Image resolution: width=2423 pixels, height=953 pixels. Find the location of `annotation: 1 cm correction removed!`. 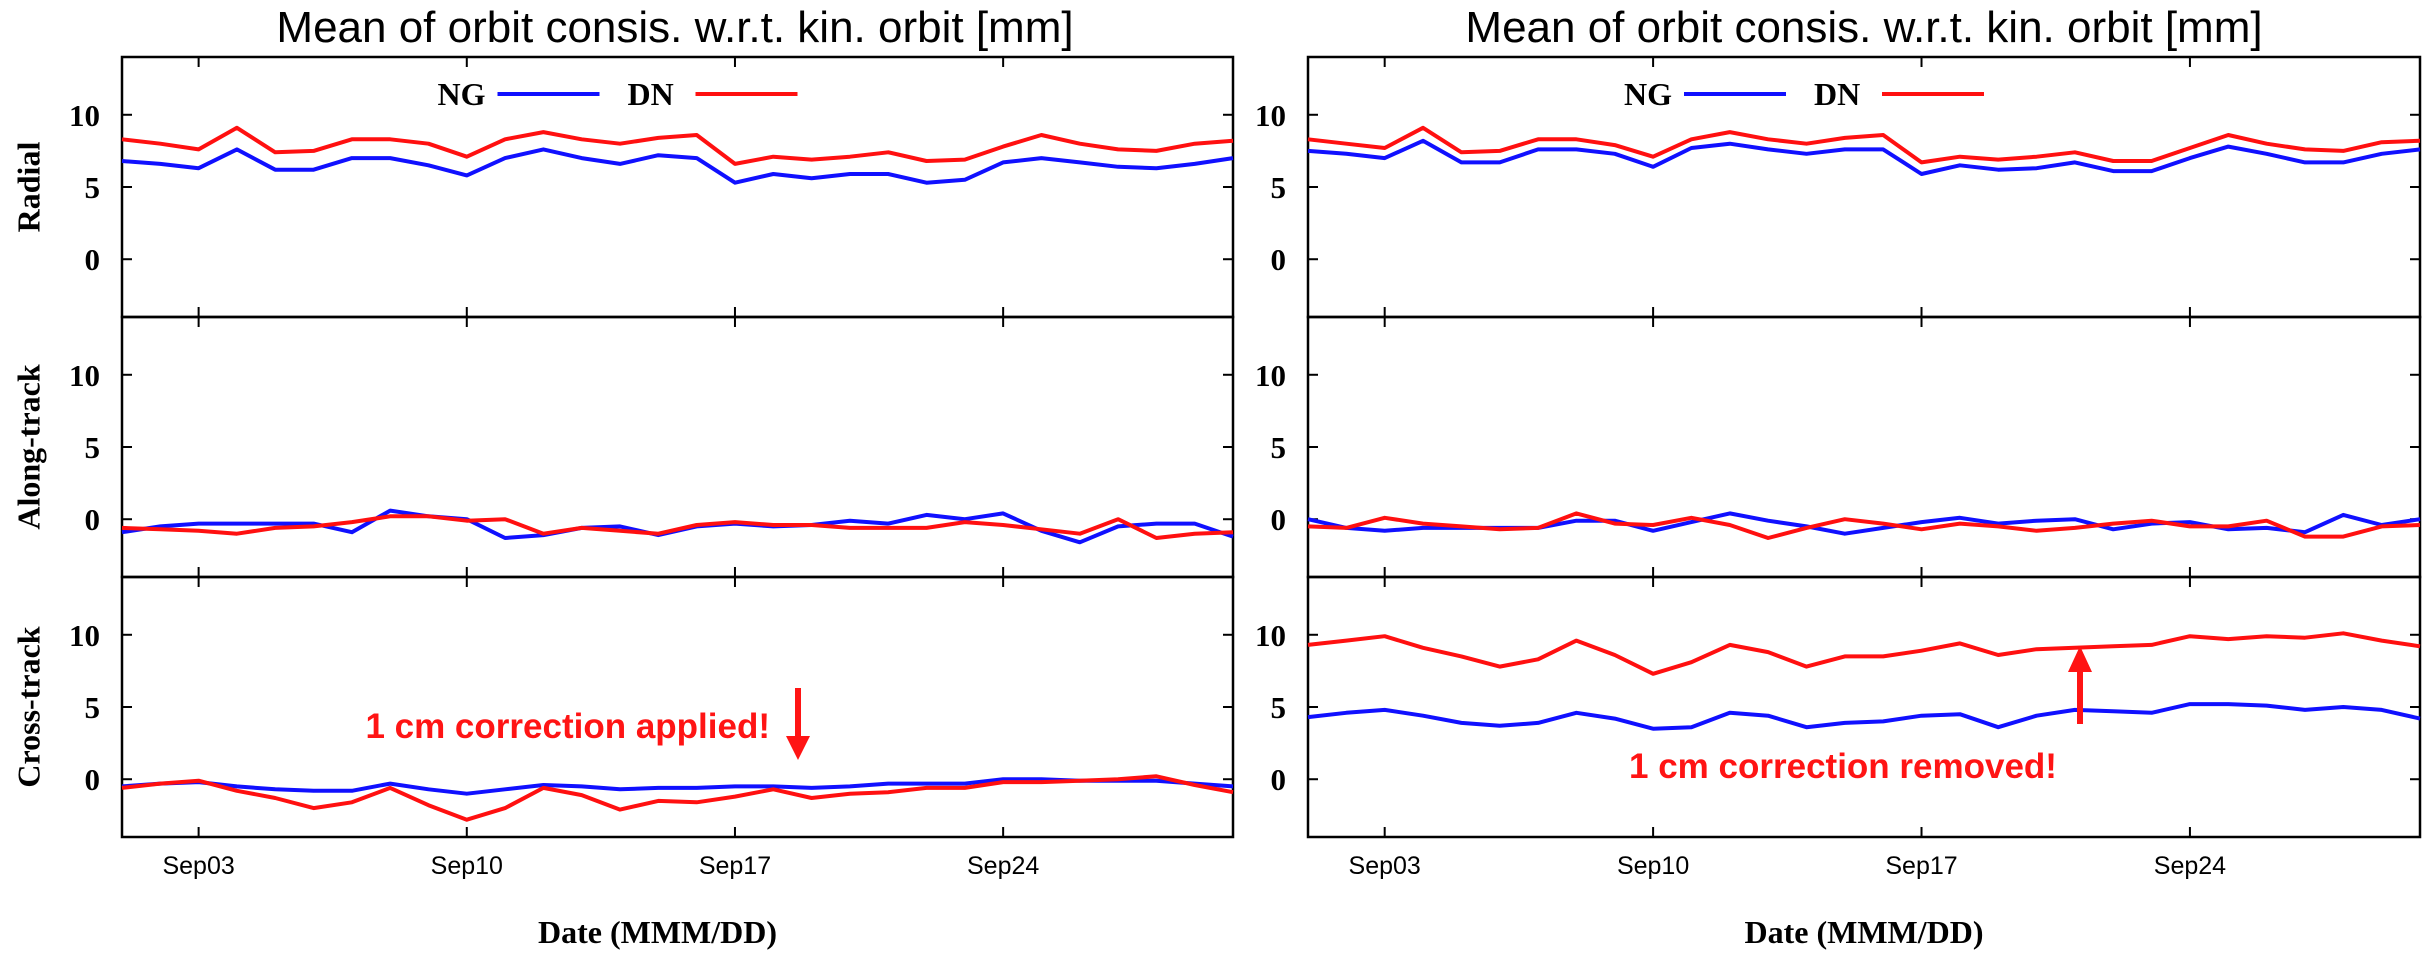

annotation: 1 cm correction removed! is located at coordinates (1860, 716).